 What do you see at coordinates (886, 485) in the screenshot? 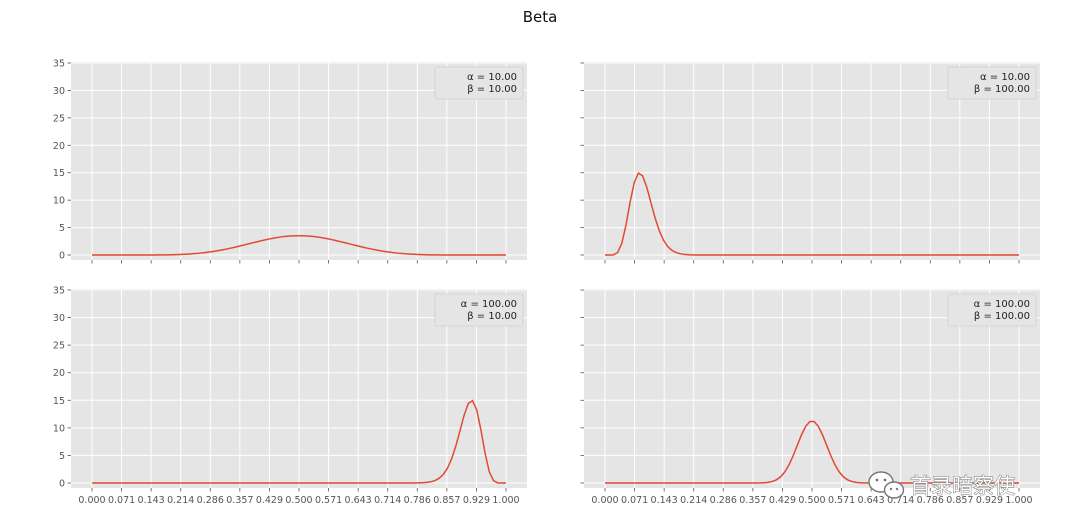
I see `wechat-icon` at bounding box center [886, 485].